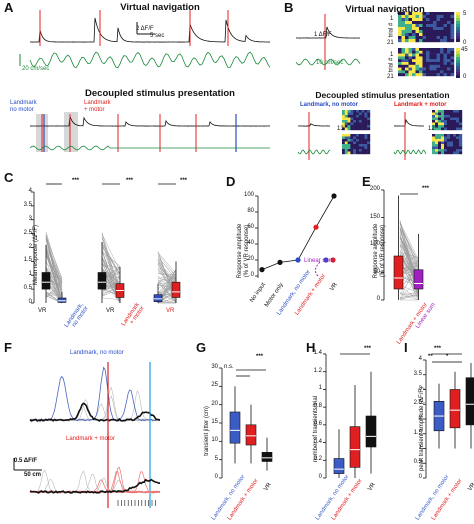 The image size is (474, 524). What do you see at coordinates (420, 418) in the screenshot?
I see `i-ytick-label-4: 2` at bounding box center [420, 418].